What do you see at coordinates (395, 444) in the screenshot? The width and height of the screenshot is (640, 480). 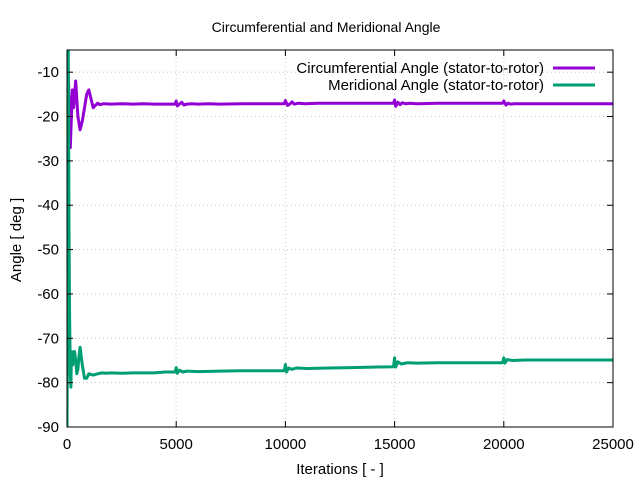 I see `x-tick-label: 15000` at bounding box center [395, 444].